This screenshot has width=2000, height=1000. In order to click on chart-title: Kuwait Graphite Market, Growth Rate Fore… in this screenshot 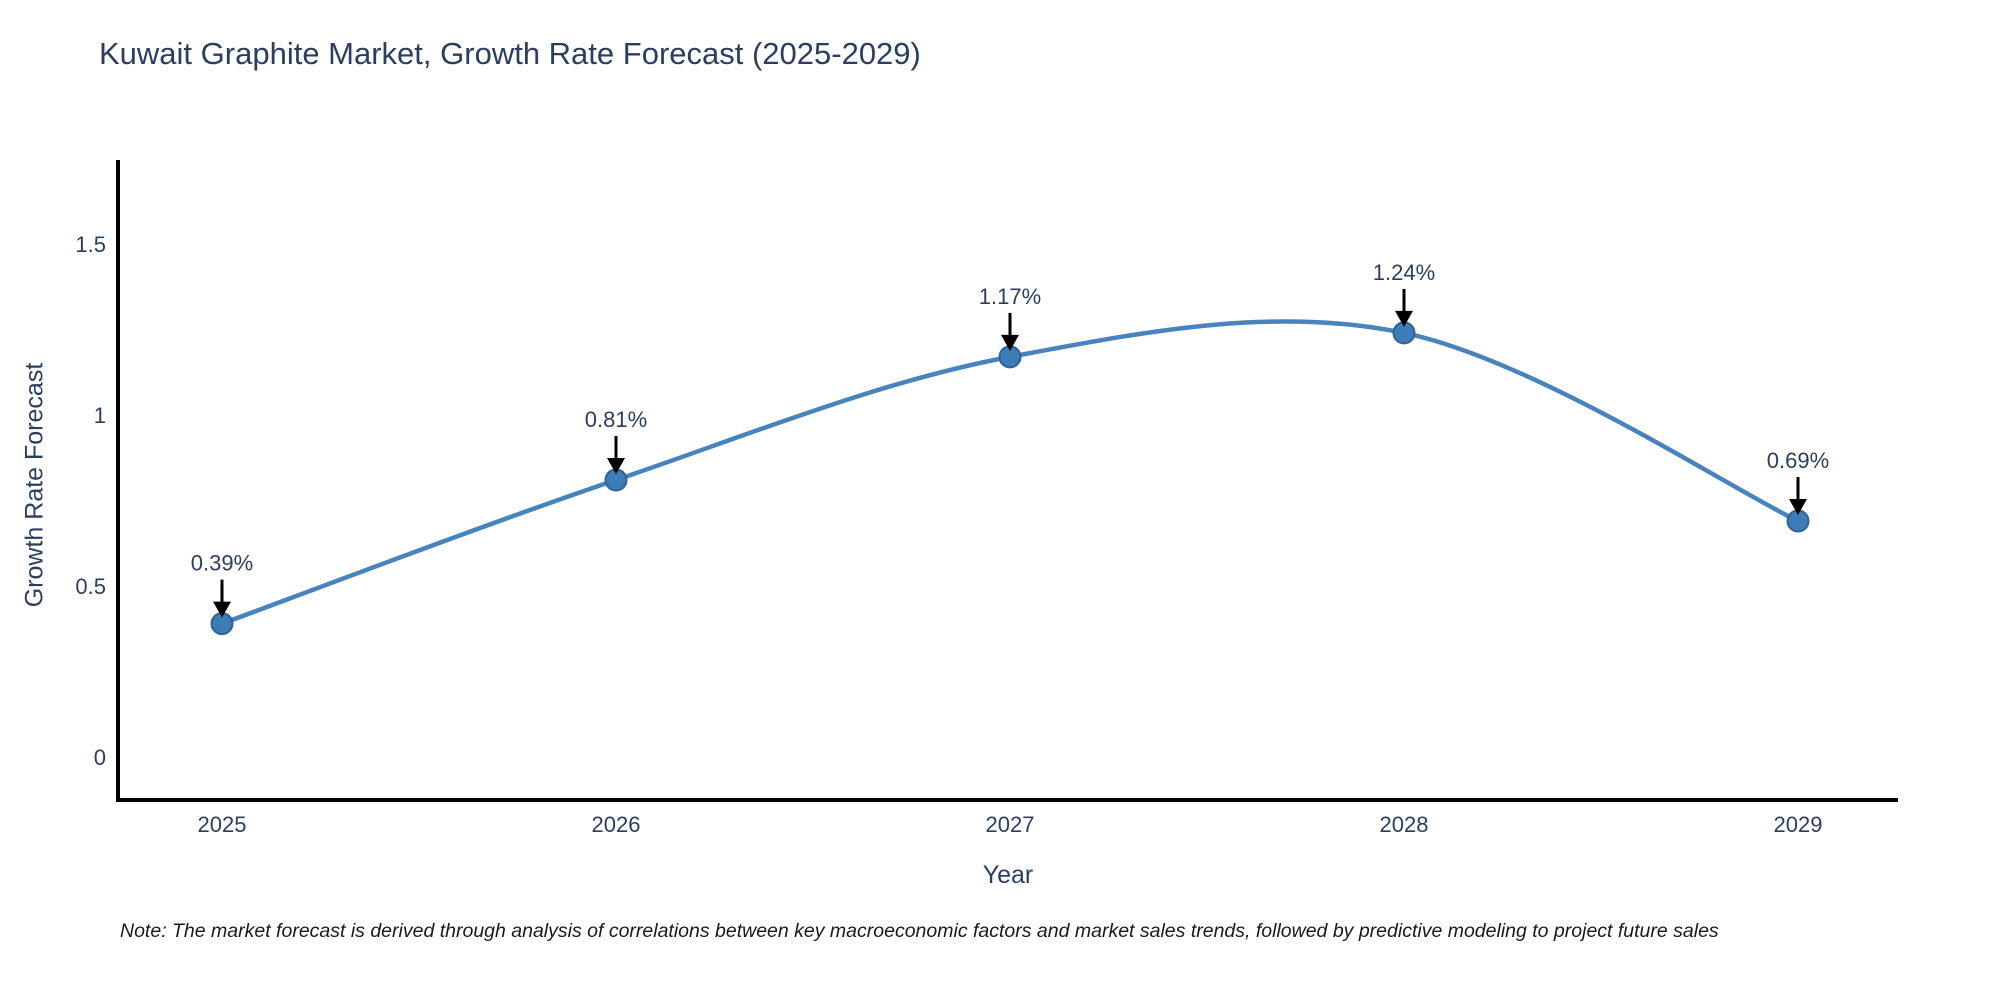, I will do `click(510, 53)`.